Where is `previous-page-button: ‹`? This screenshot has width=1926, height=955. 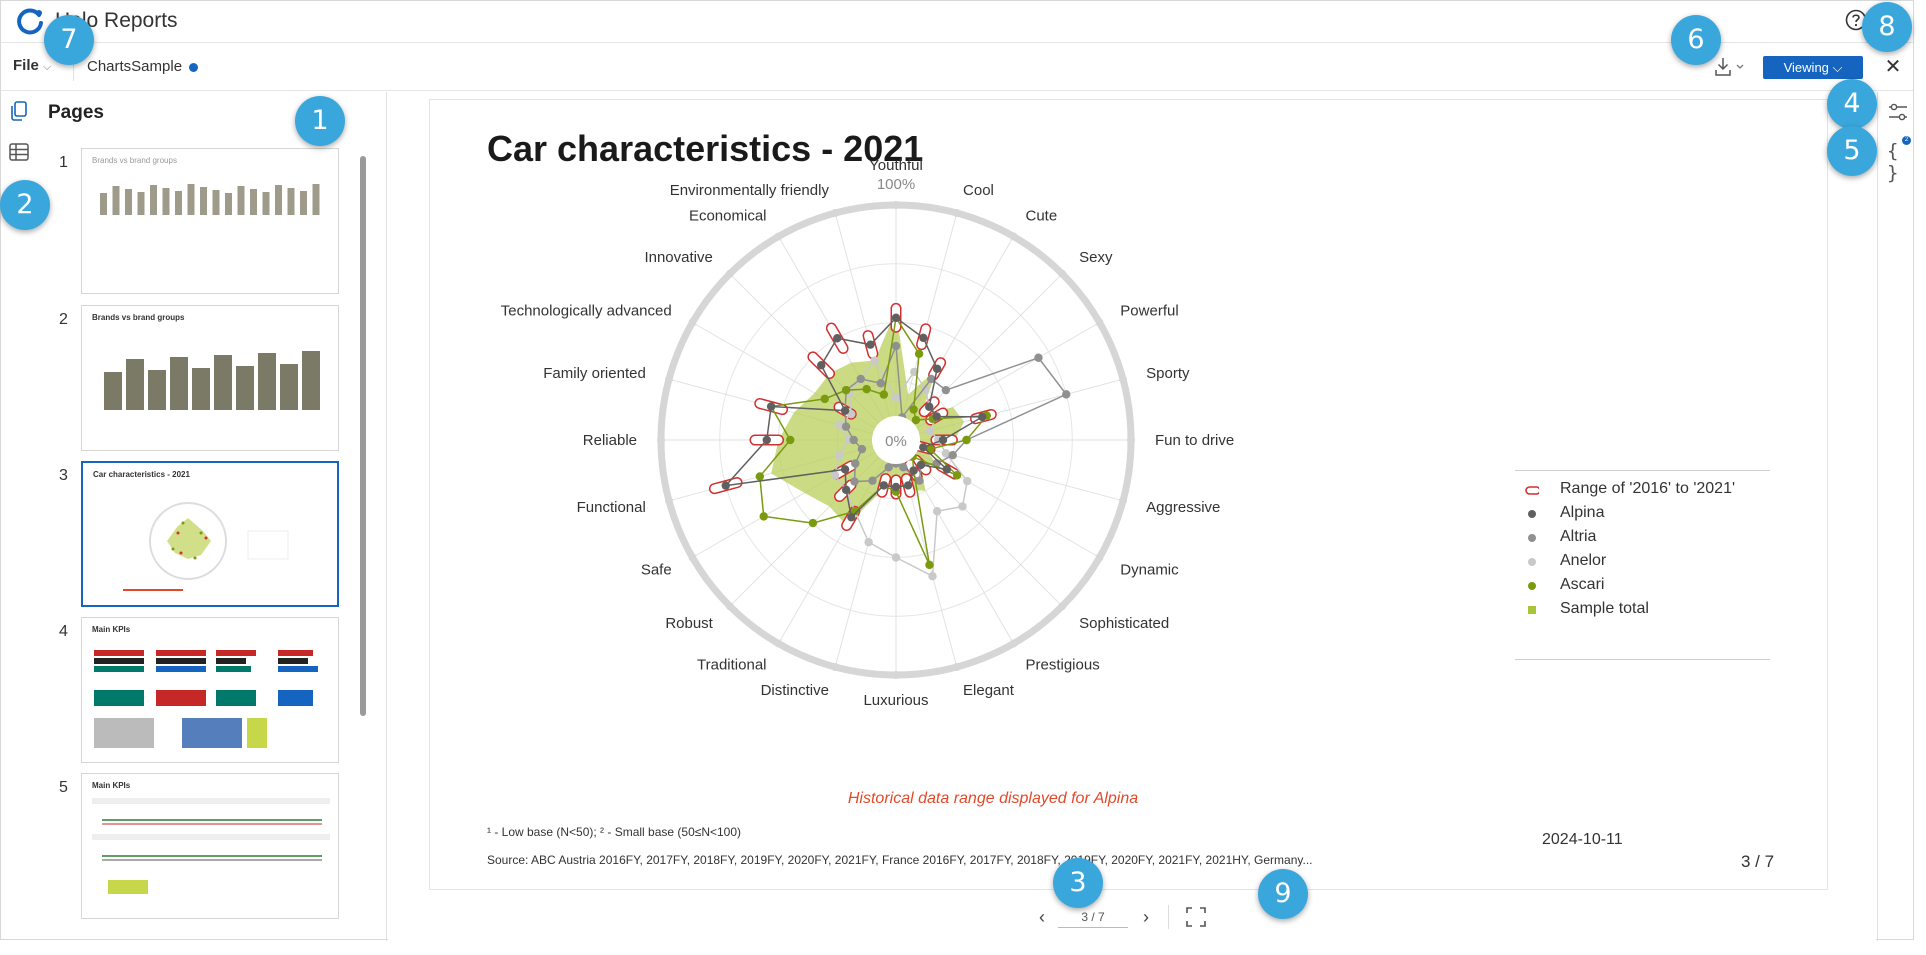
previous-page-button: ‹ is located at coordinates (1042, 917).